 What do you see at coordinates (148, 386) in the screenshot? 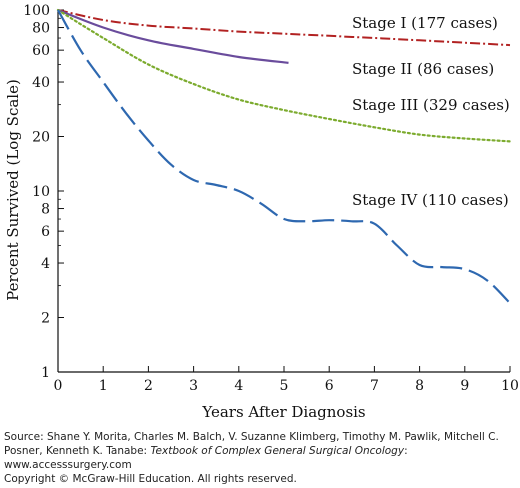
I see `x-tick-label: 2` at bounding box center [148, 386].